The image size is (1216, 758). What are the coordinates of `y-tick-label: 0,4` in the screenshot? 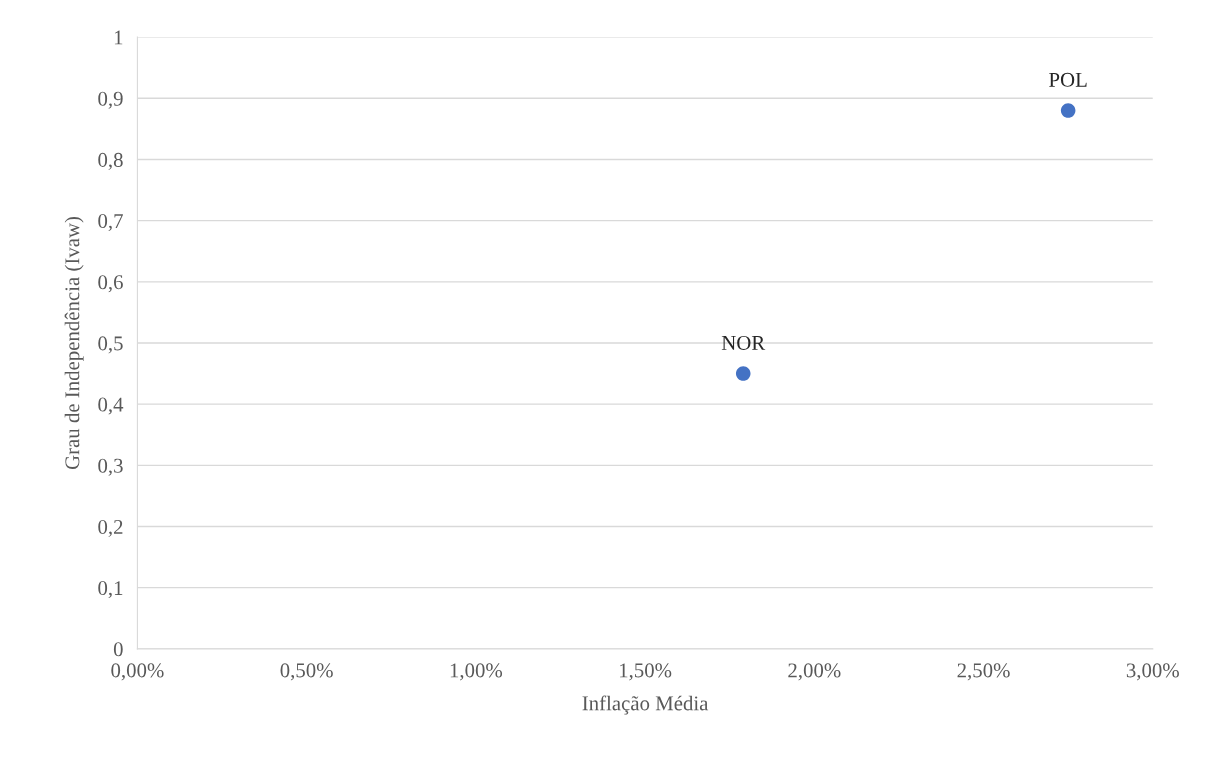 It's located at (111, 406).